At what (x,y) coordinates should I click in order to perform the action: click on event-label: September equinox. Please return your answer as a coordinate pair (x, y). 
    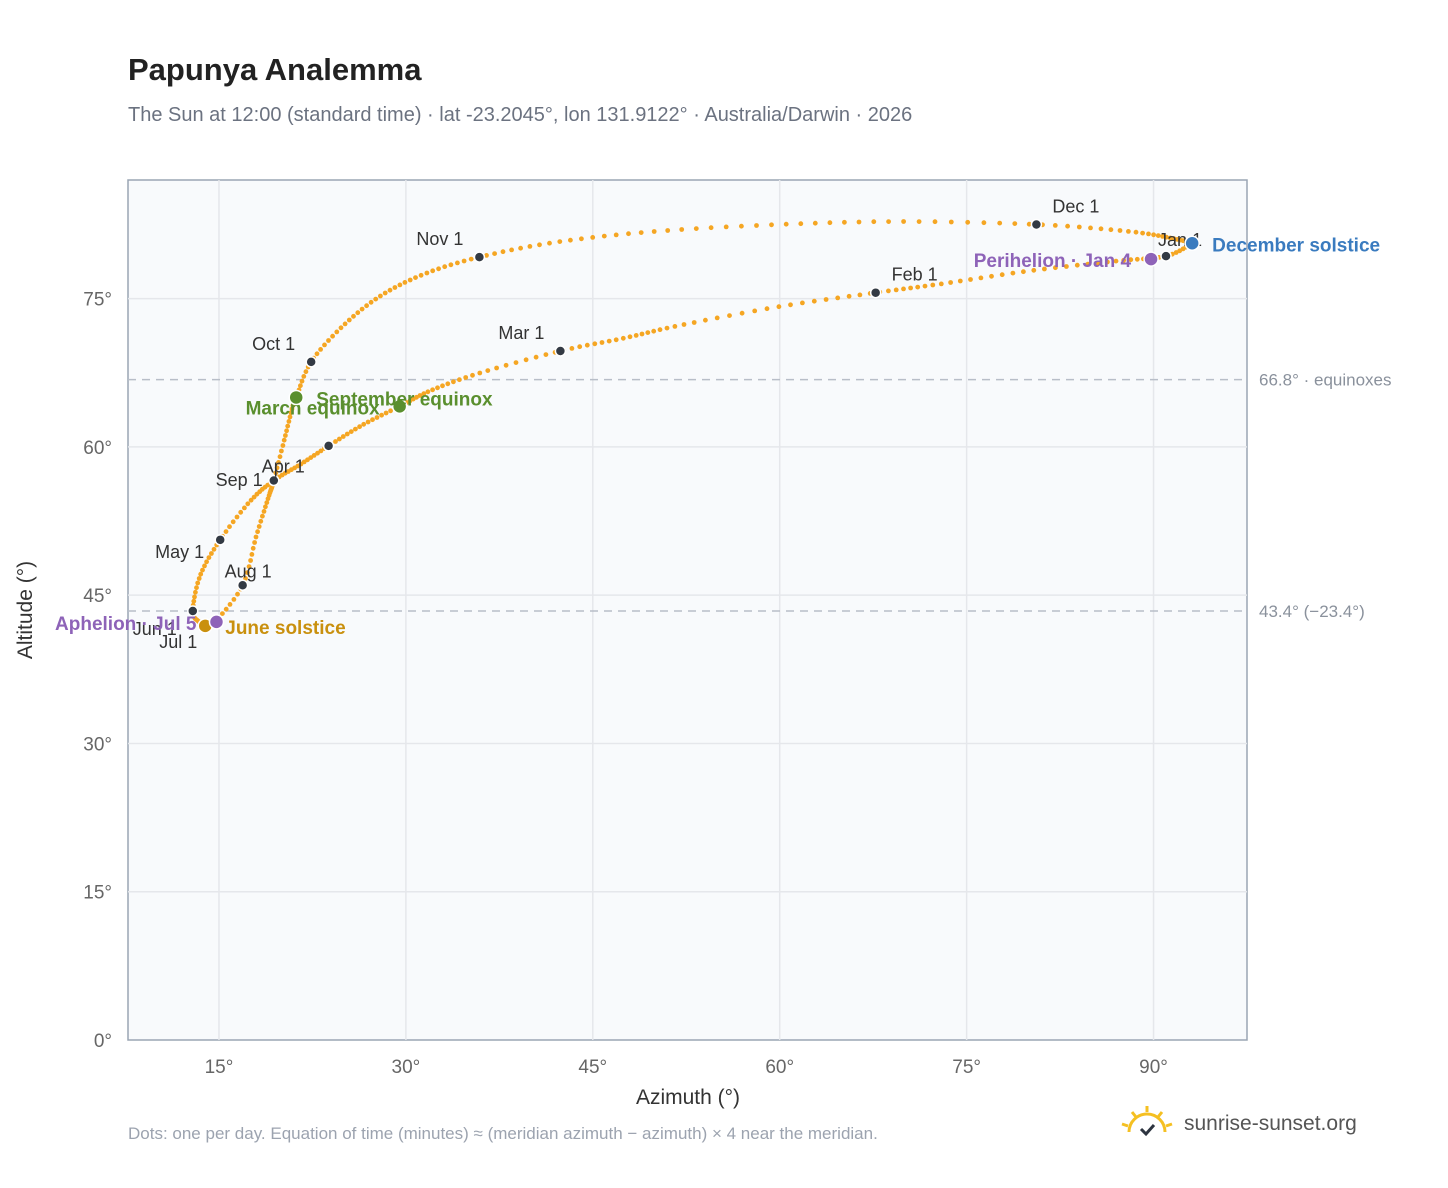
    Looking at the image, I should click on (404, 399).